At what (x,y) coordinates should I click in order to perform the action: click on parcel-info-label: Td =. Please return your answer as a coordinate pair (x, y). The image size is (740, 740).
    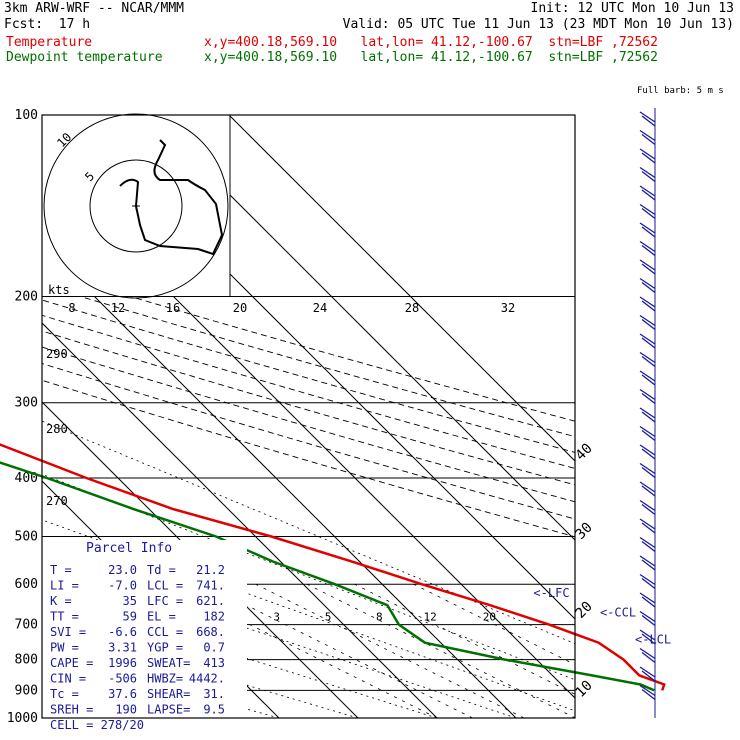
    Looking at the image, I should click on (161, 570).